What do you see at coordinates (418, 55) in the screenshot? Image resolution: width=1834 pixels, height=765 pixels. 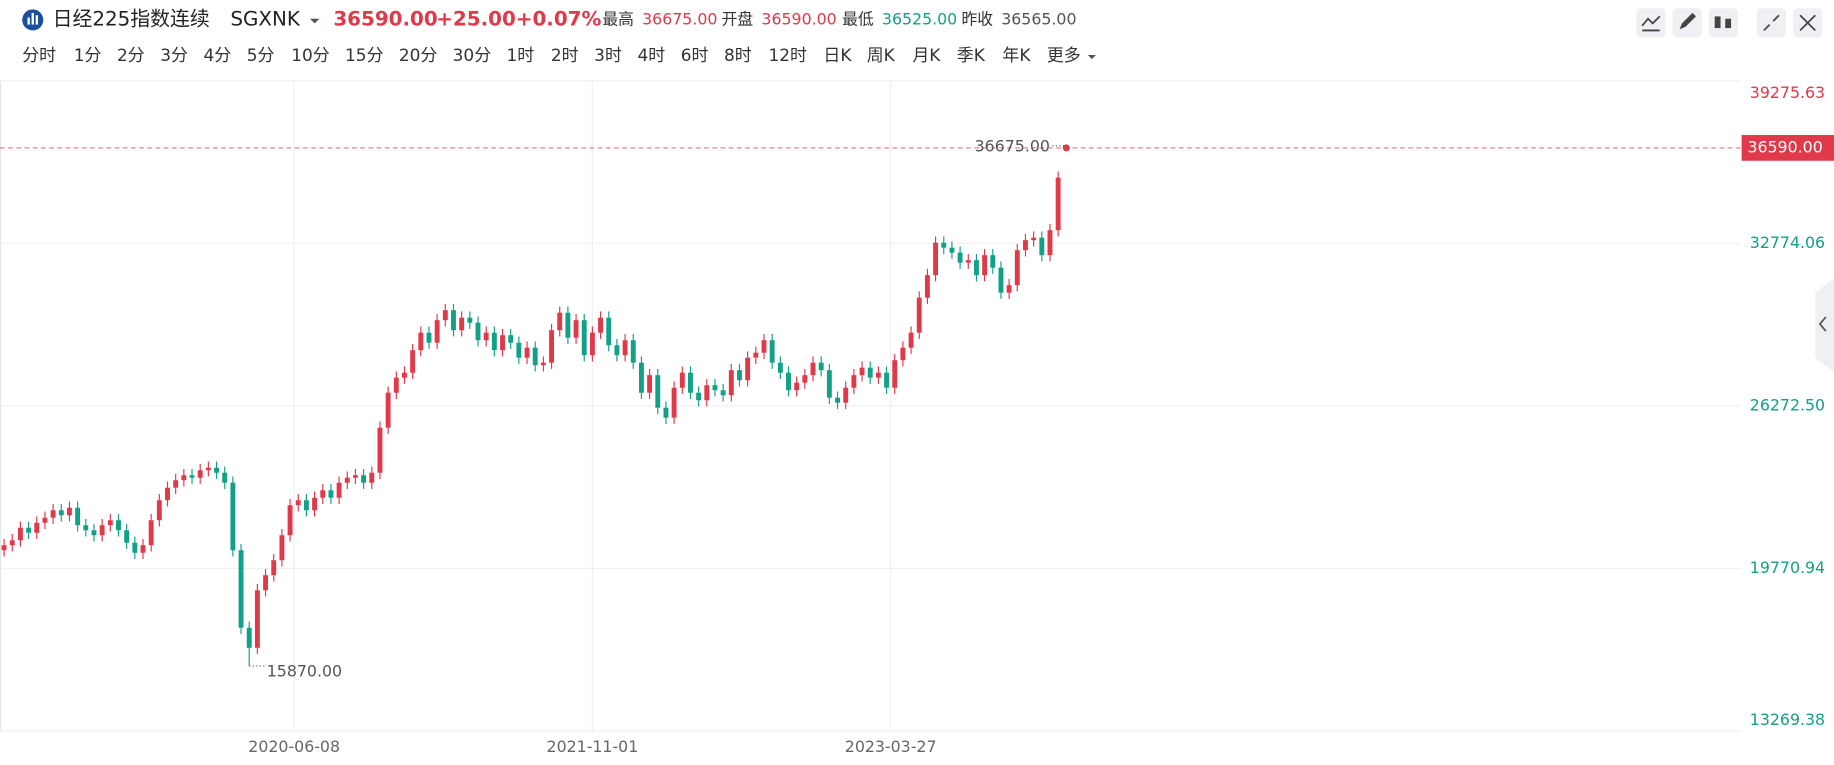 I see `interval-tab: 20分` at bounding box center [418, 55].